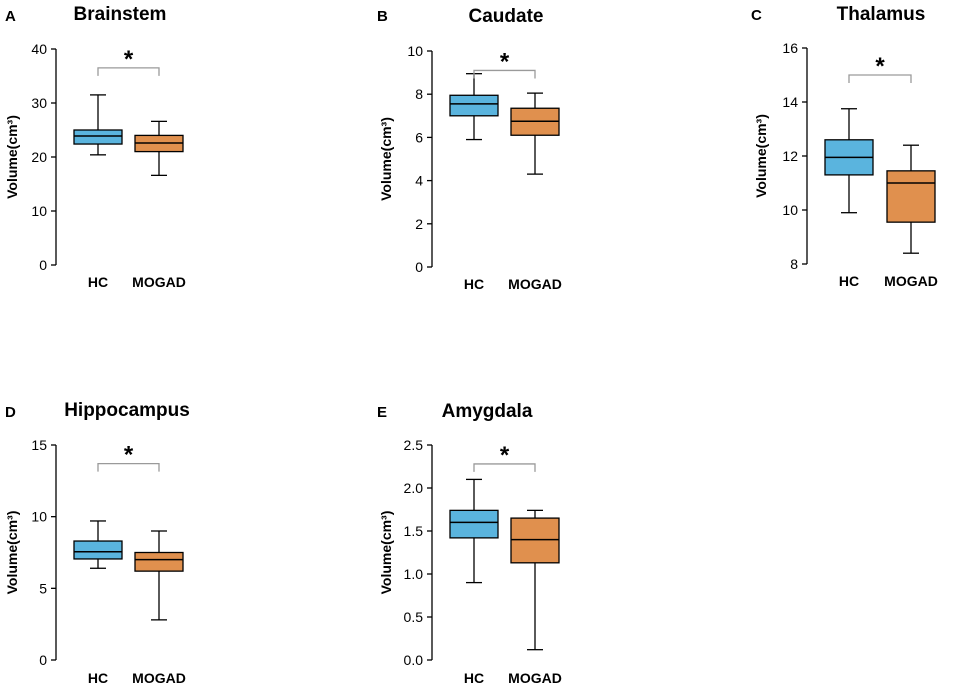  Describe the element at coordinates (39, 49) in the screenshot. I see `y-tick-label: 40` at that location.